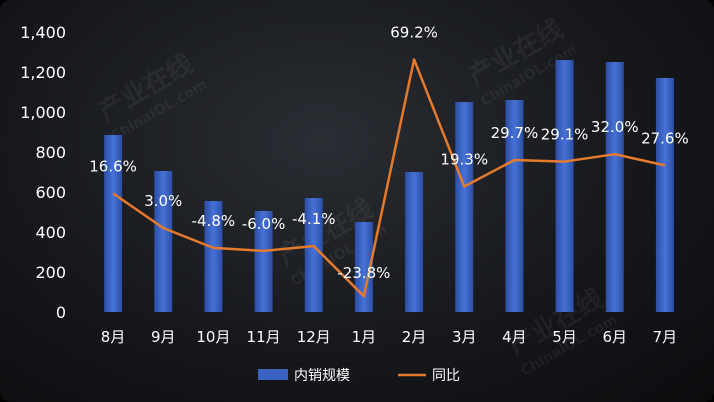 This screenshot has width=714, height=402. Describe the element at coordinates (665, 337) in the screenshot. I see `x-tick-label: 7月` at that location.